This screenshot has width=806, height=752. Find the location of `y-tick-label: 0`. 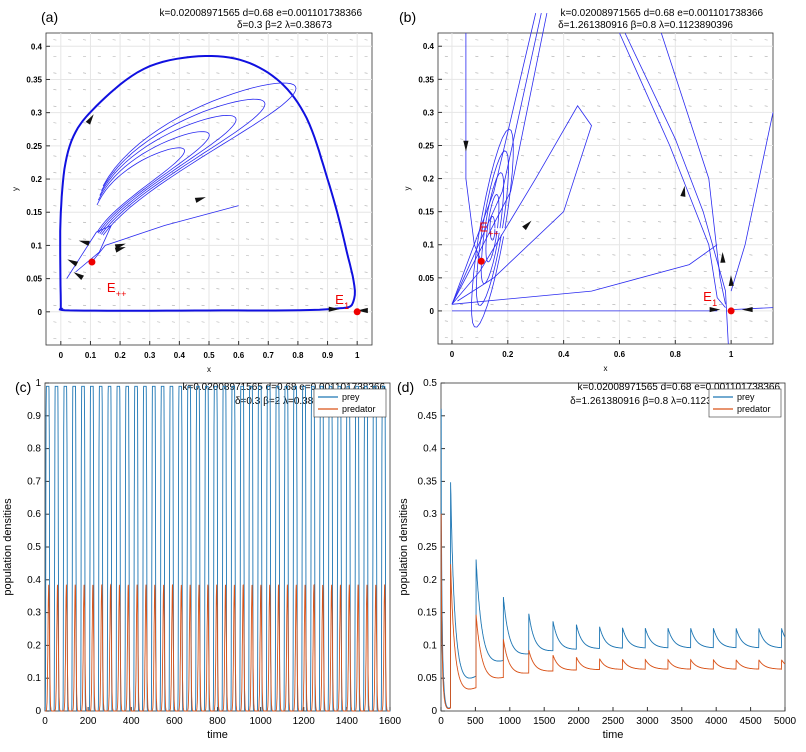

y-tick-label: 0 is located at coordinates (434, 711).